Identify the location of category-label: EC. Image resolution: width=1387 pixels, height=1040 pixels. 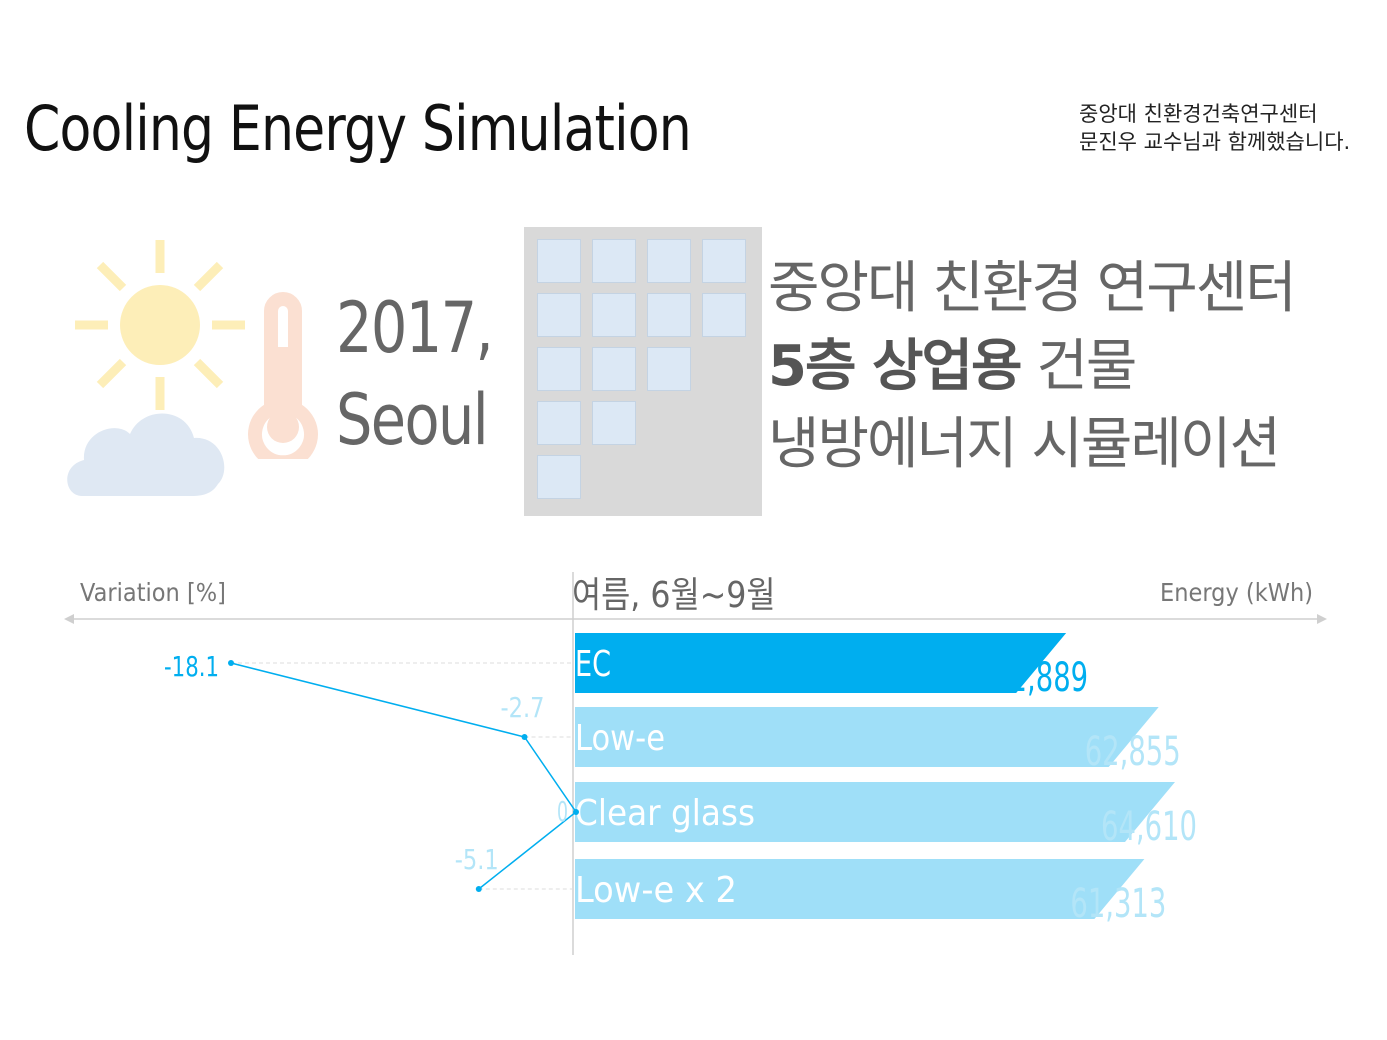
(593, 664).